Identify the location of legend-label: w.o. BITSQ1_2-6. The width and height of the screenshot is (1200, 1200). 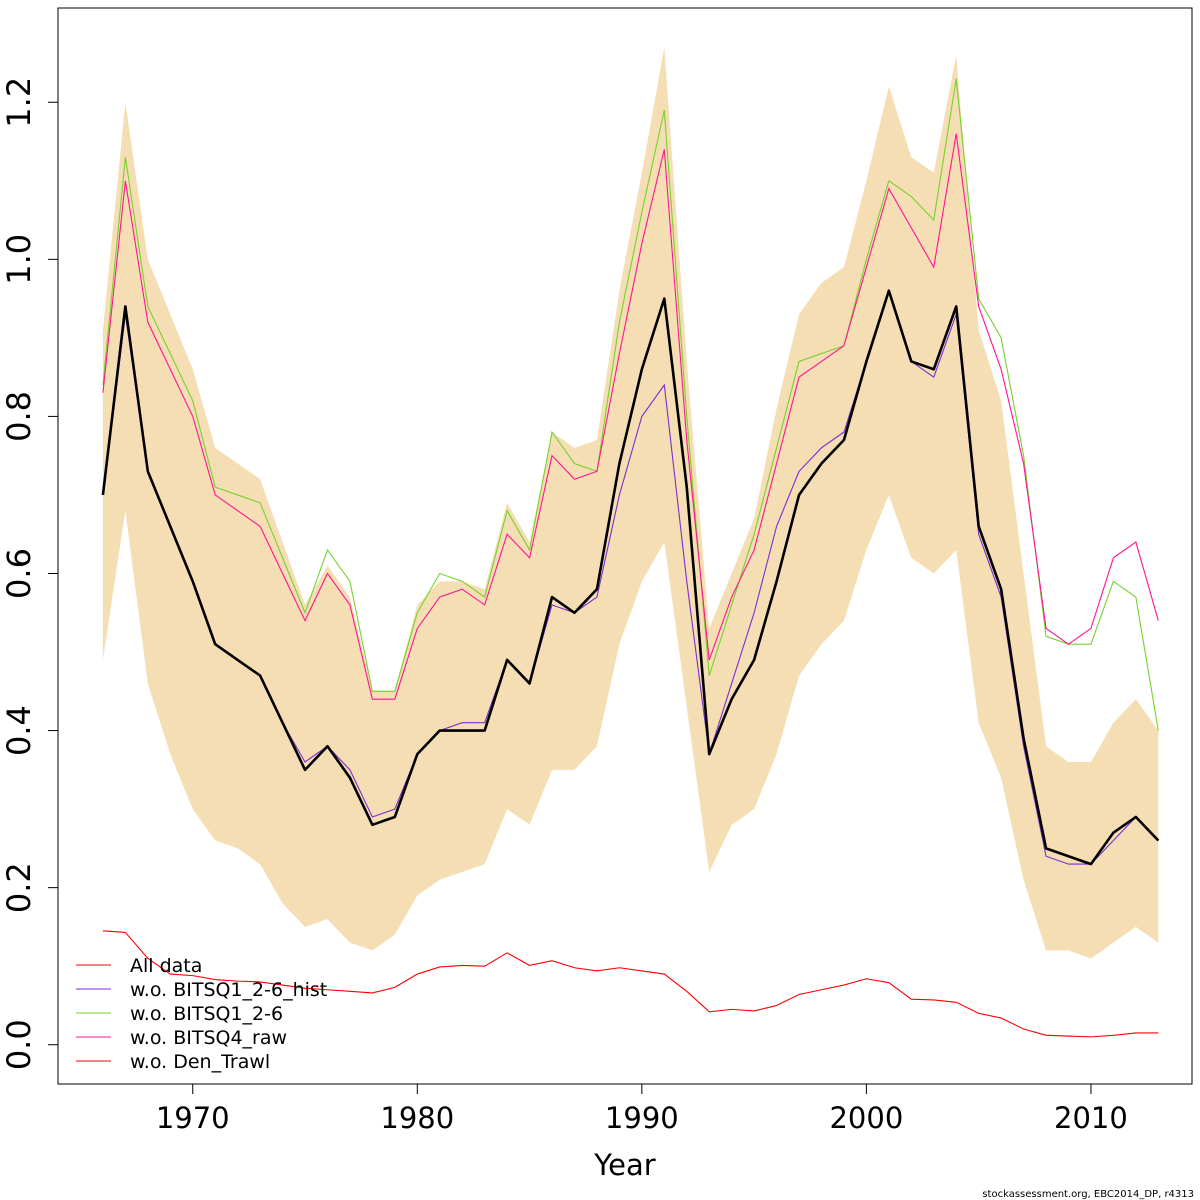
(206, 1014).